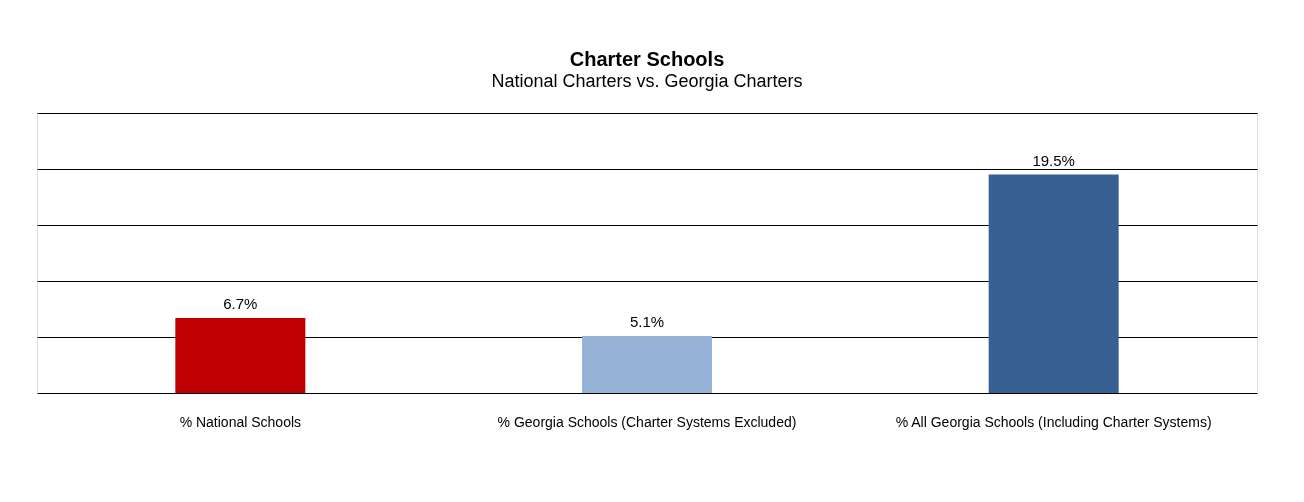 The width and height of the screenshot is (1304, 502). Describe the element at coordinates (240, 303) in the screenshot. I see `data-label: 6.7%` at that location.